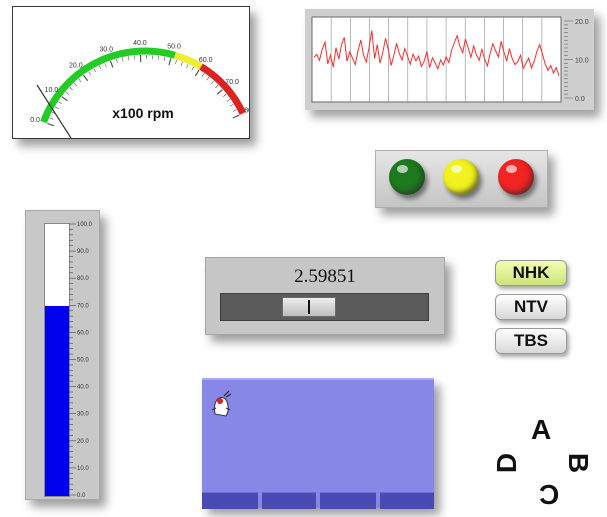  I want to click on strip-chart-plot-area, so click(436, 59).